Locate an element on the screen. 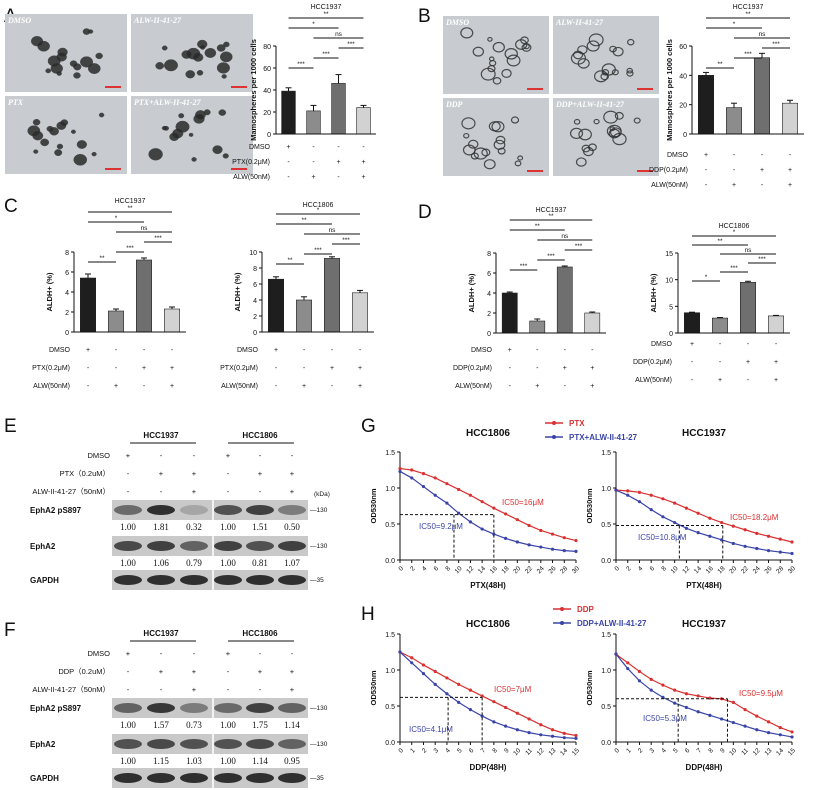 The height and width of the screenshot is (790, 821). significance-label: ns is located at coordinates (763, 34).